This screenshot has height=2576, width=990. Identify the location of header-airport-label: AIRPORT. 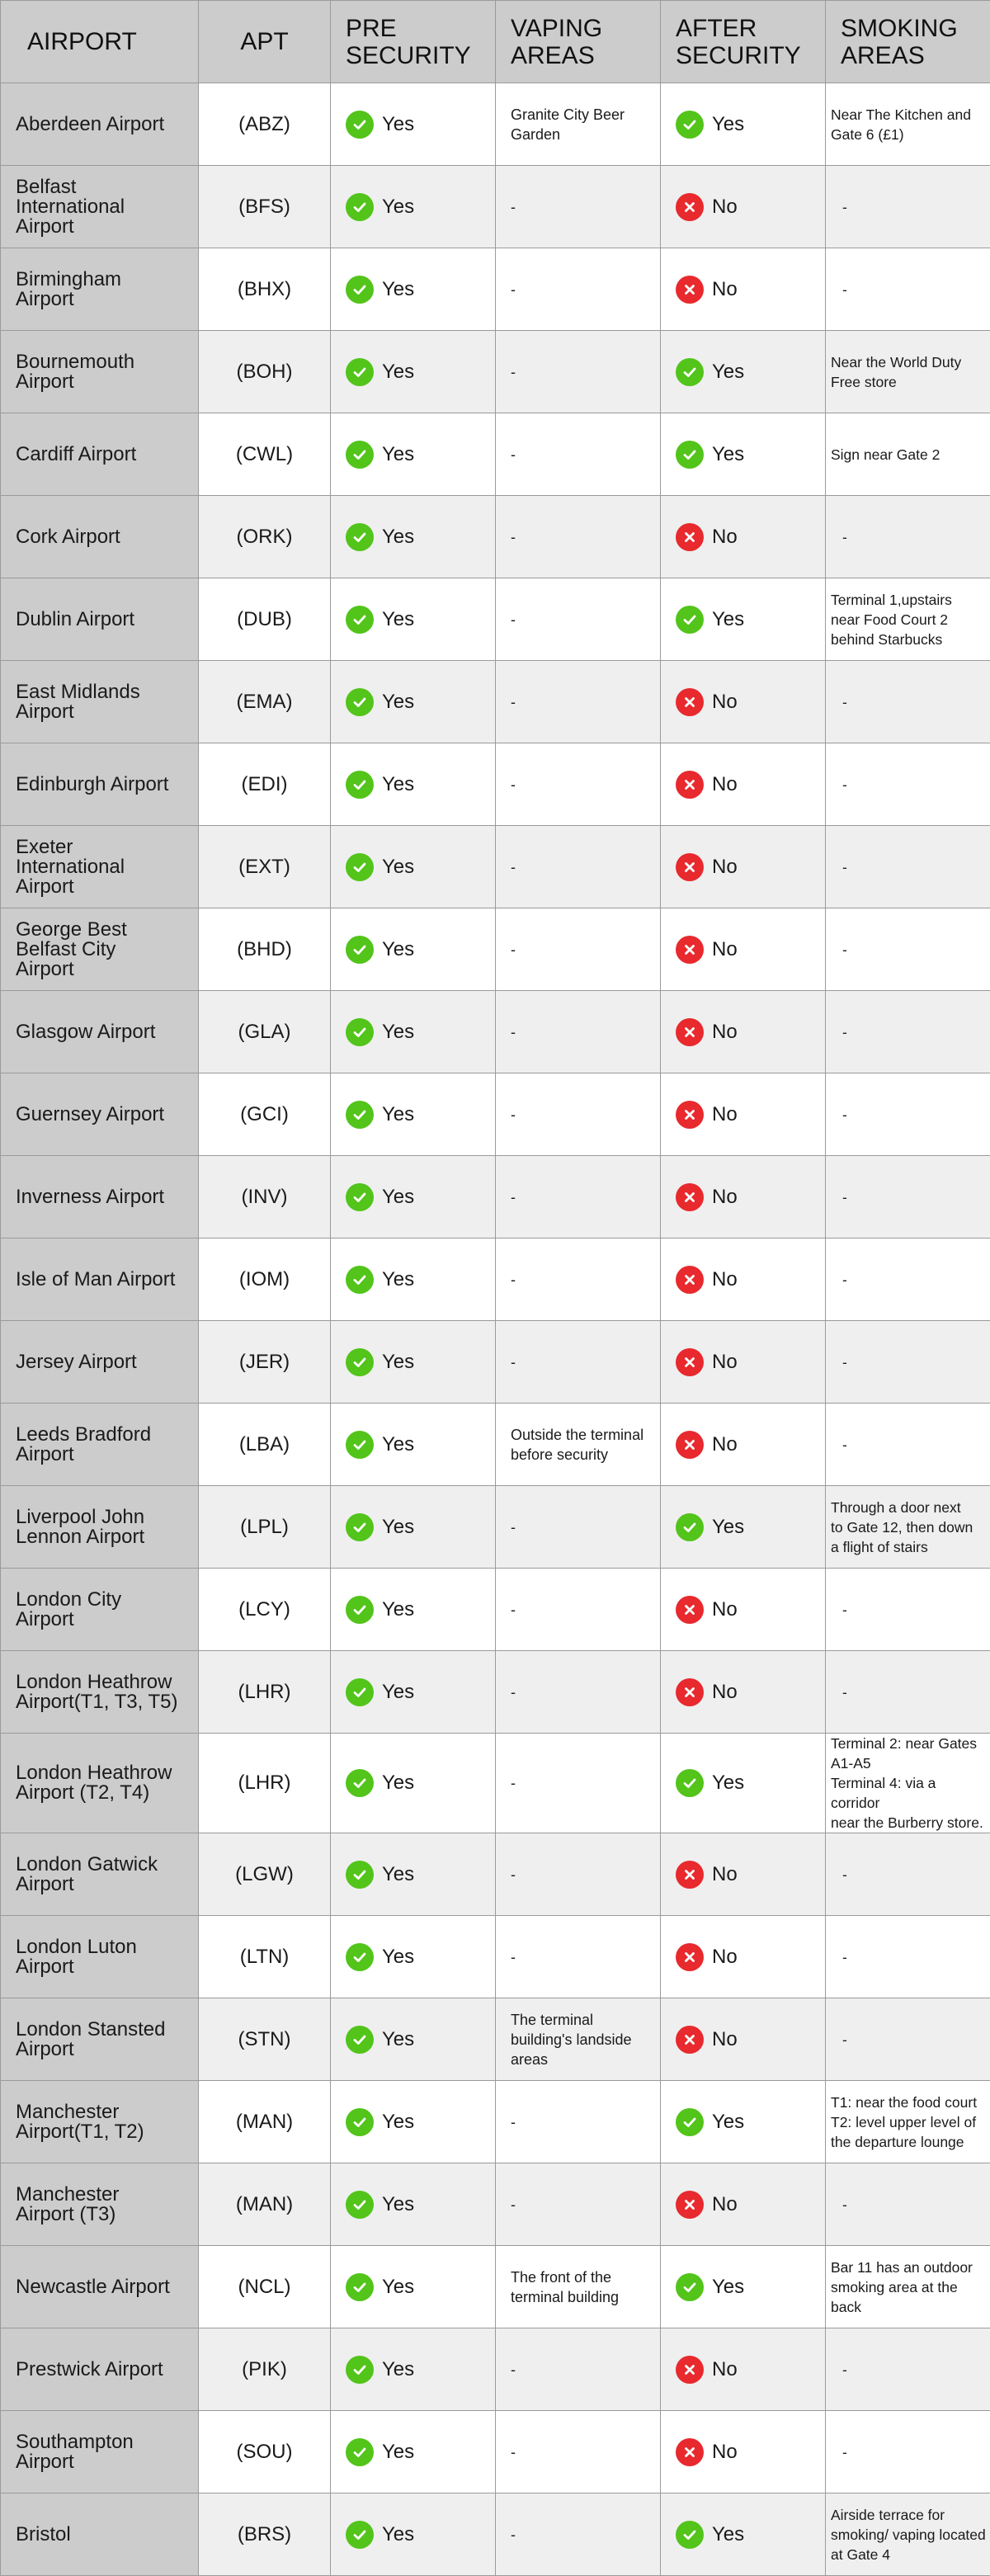
(82, 41).